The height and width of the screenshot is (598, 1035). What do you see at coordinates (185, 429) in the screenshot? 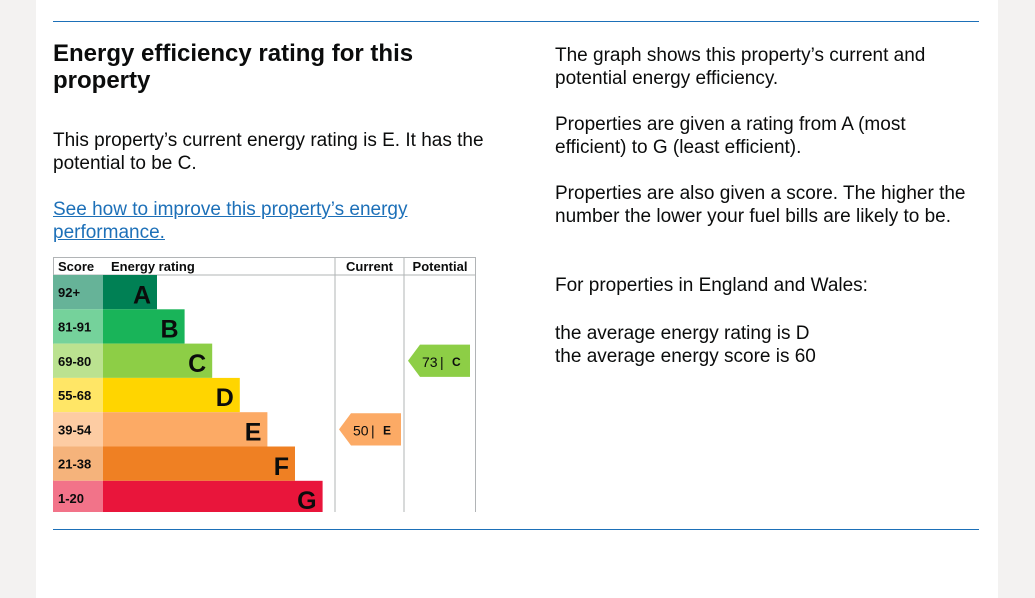
I see `band-bar-e` at bounding box center [185, 429].